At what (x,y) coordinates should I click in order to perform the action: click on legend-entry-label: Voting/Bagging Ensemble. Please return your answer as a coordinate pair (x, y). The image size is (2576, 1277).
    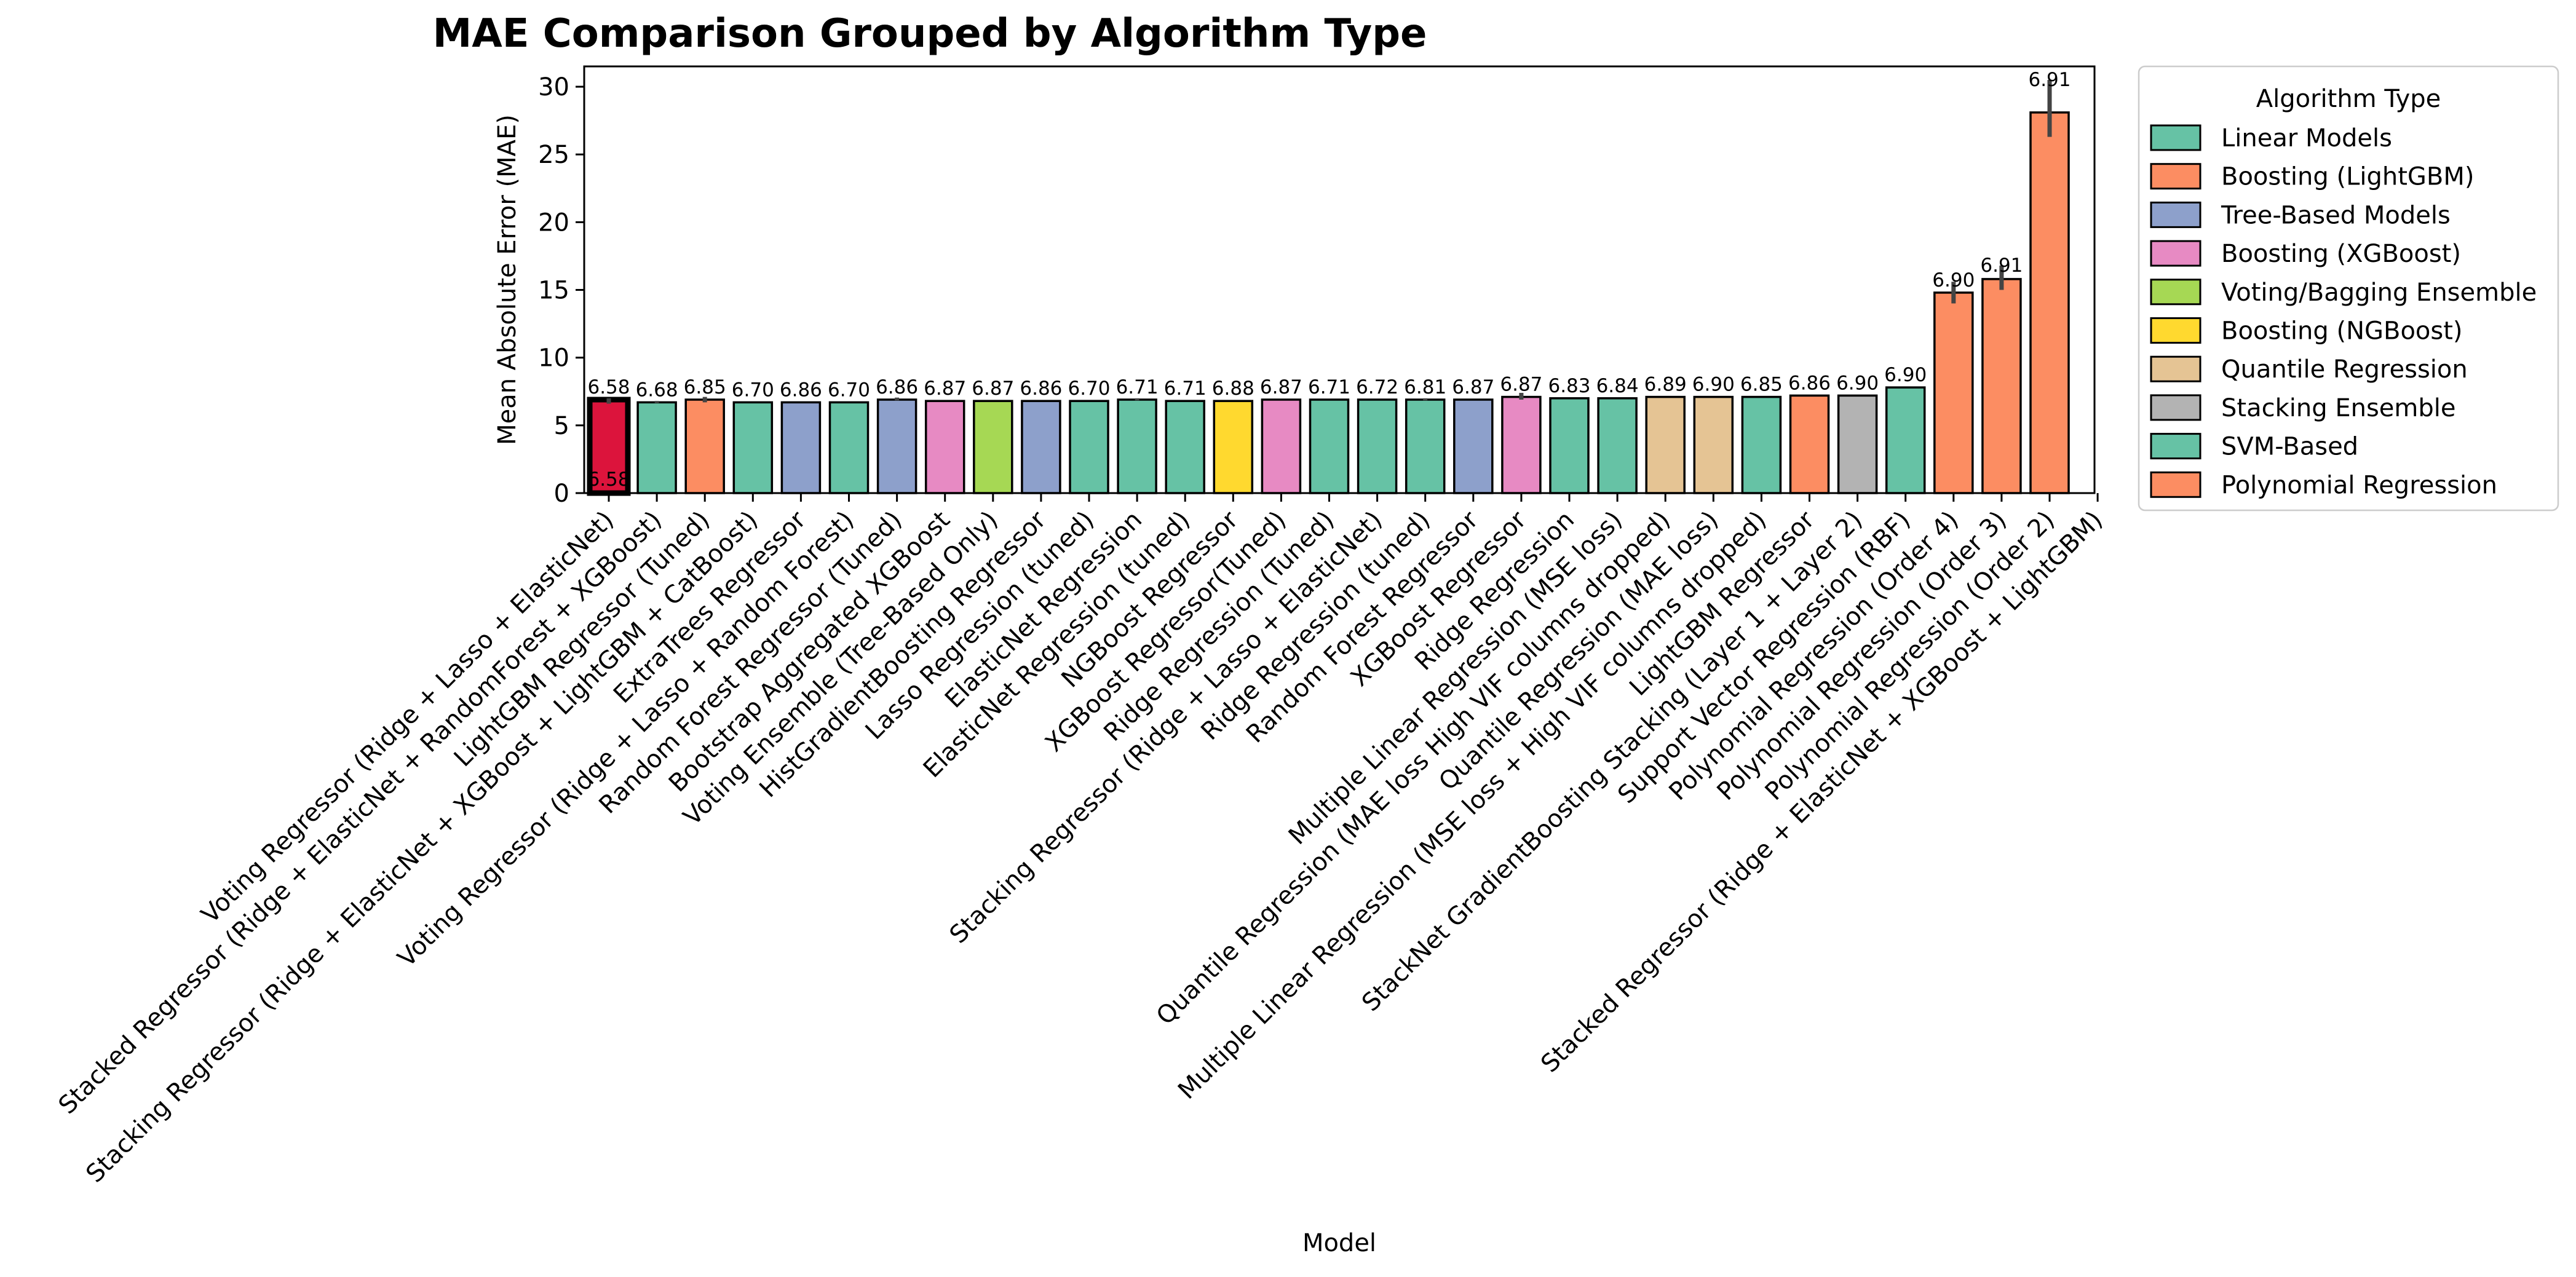
    Looking at the image, I should click on (2379, 293).